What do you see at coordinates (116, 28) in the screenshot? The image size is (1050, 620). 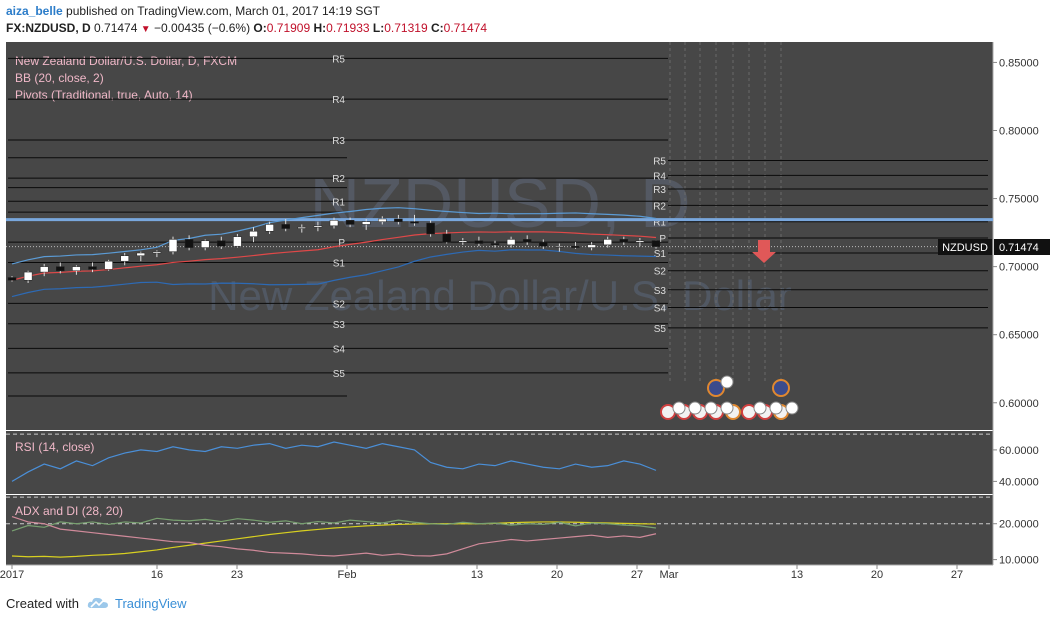 I see `last-price: 0.71474` at bounding box center [116, 28].